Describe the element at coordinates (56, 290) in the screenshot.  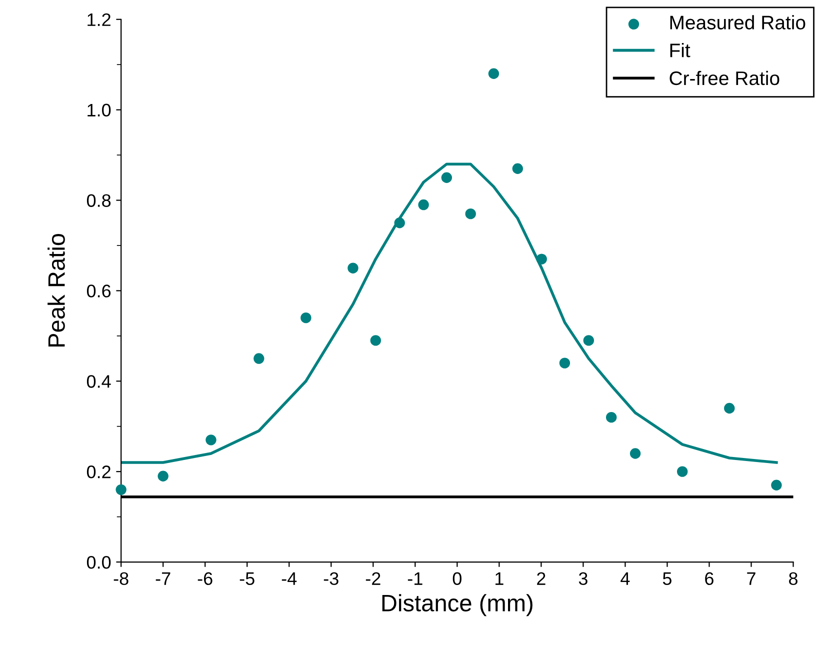
I see `y-axis-title: Peak Ratio` at that location.